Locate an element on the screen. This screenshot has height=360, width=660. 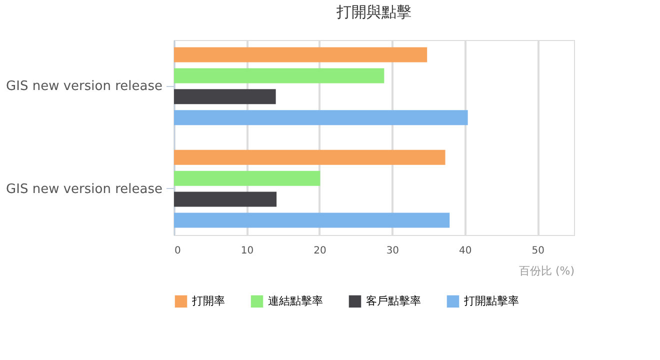
x-tick-label: 0 is located at coordinates (177, 251).